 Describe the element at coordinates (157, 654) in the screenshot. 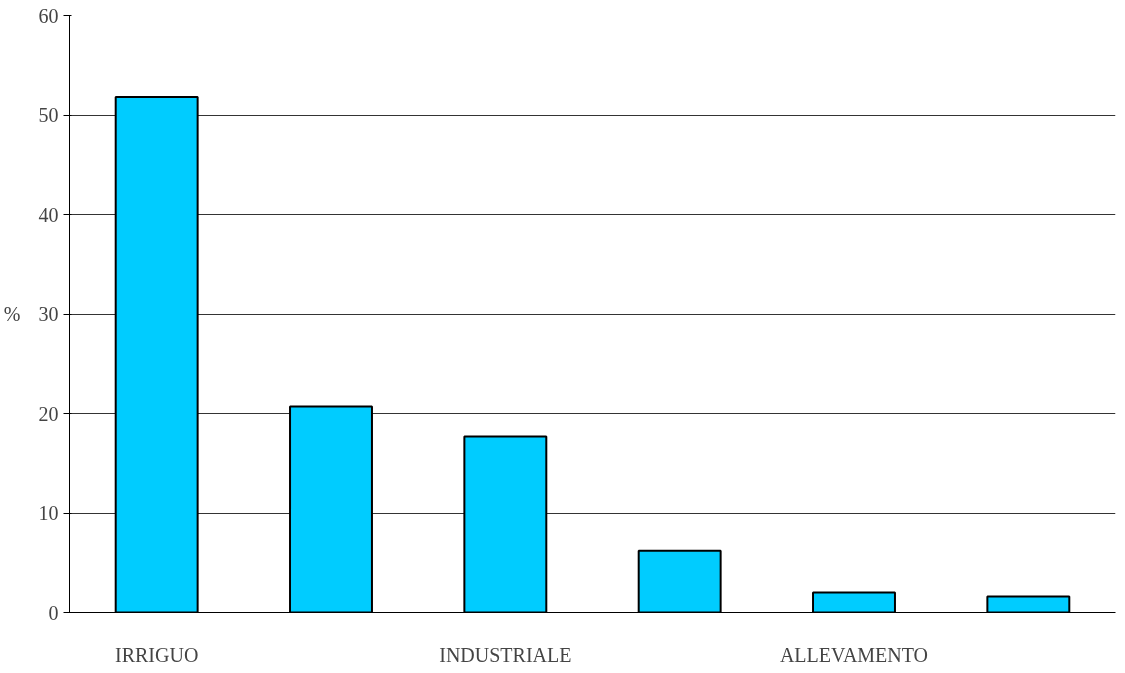

I see `x-tick-label: IRRIGUO` at that location.